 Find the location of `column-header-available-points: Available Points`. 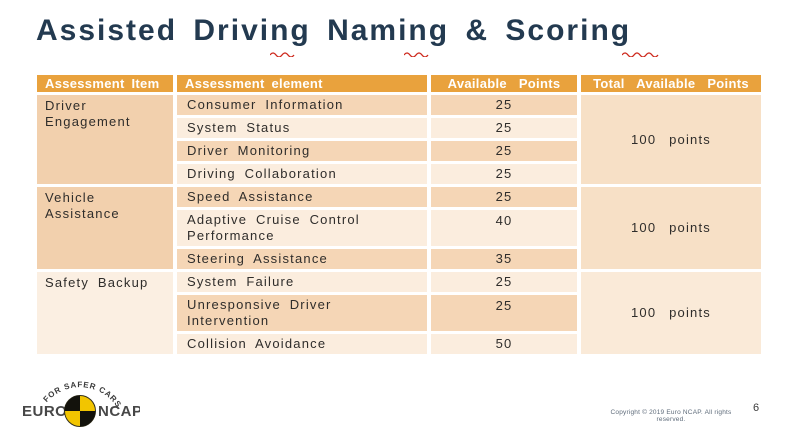

column-header-available-points: Available Points is located at coordinates (504, 83).